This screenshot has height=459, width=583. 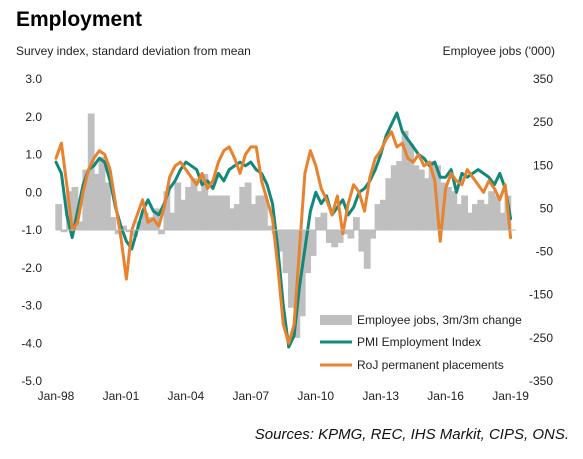 What do you see at coordinates (510, 396) in the screenshot?
I see `x-tick-label: Jan-19` at bounding box center [510, 396].